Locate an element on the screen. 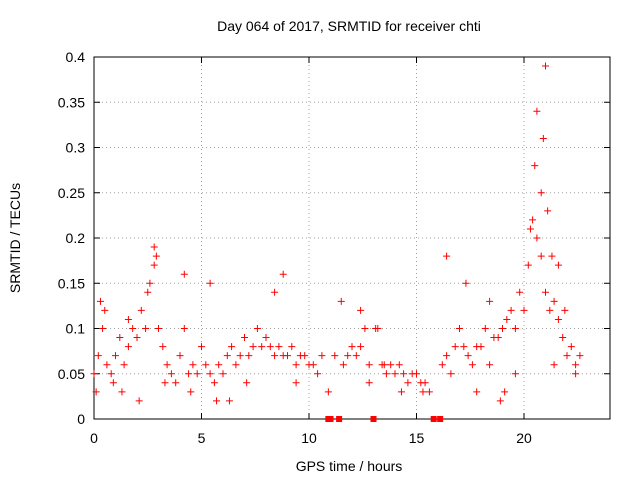  x-tick-label: 15 is located at coordinates (417, 438).